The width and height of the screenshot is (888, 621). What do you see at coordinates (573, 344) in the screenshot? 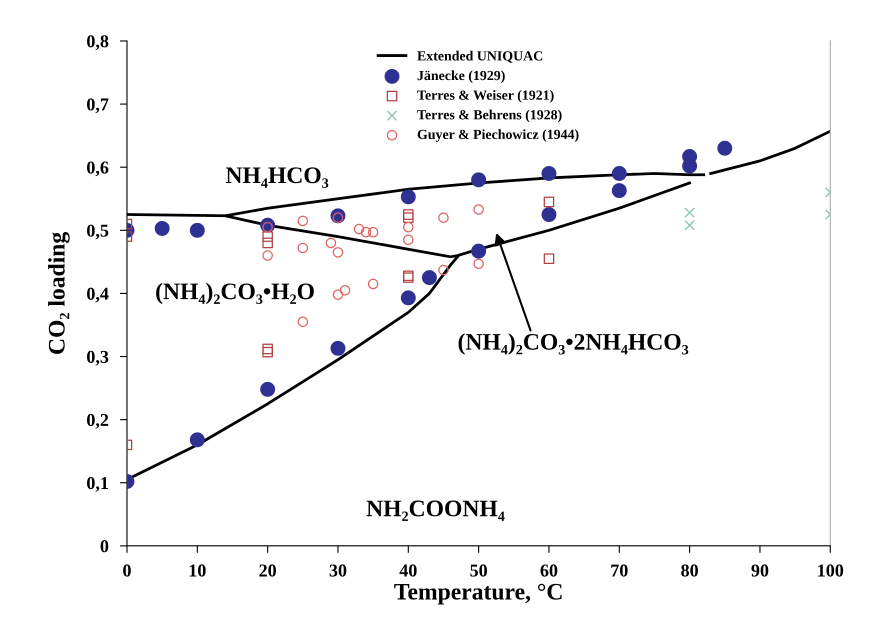
I see `annotation: (NH₄)₂CO₃•2NH₄HCO₃` at bounding box center [573, 344].